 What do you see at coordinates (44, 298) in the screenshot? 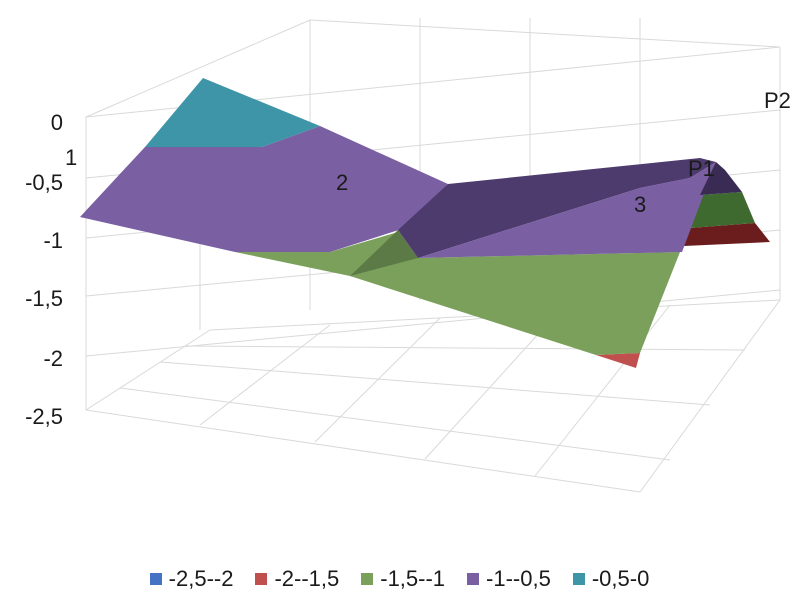
I see `z-tick-label: -1,5` at bounding box center [44, 298].